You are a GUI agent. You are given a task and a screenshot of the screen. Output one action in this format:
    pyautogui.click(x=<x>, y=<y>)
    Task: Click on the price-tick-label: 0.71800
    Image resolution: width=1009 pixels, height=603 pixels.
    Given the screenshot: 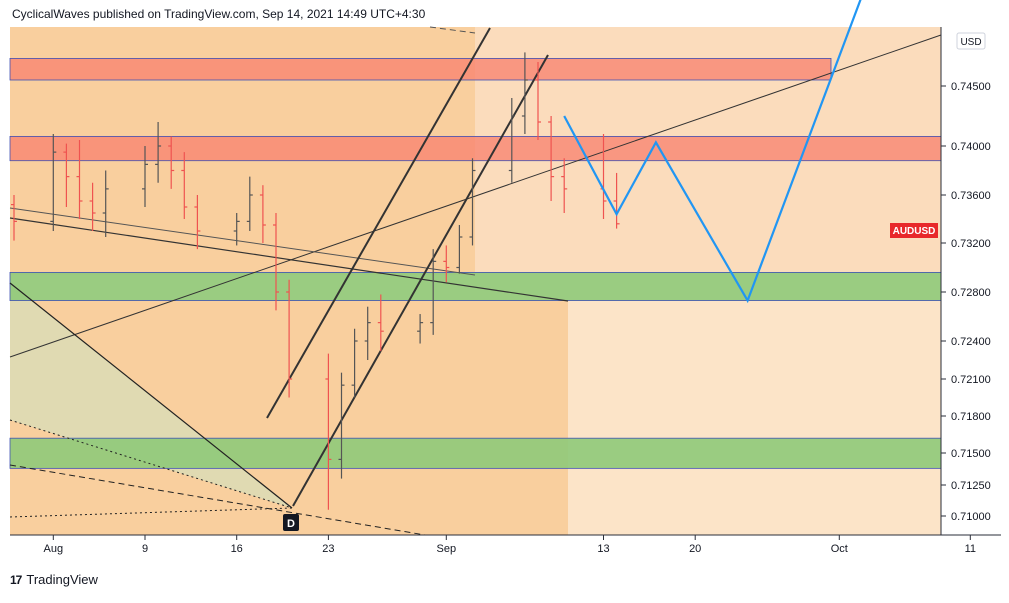 What is the action you would take?
    pyautogui.click(x=971, y=417)
    